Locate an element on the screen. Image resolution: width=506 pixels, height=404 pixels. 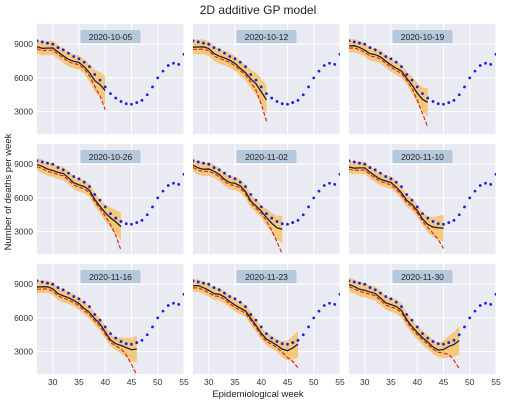
y-tick-label: 3000 is located at coordinates (23, 112).